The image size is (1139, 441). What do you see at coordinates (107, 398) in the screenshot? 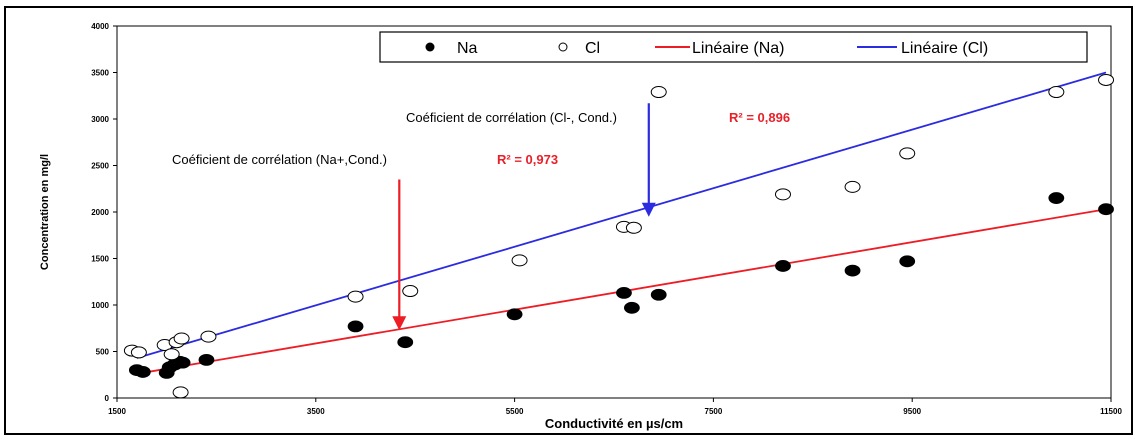
I see `y-tick-label: 0` at bounding box center [107, 398].